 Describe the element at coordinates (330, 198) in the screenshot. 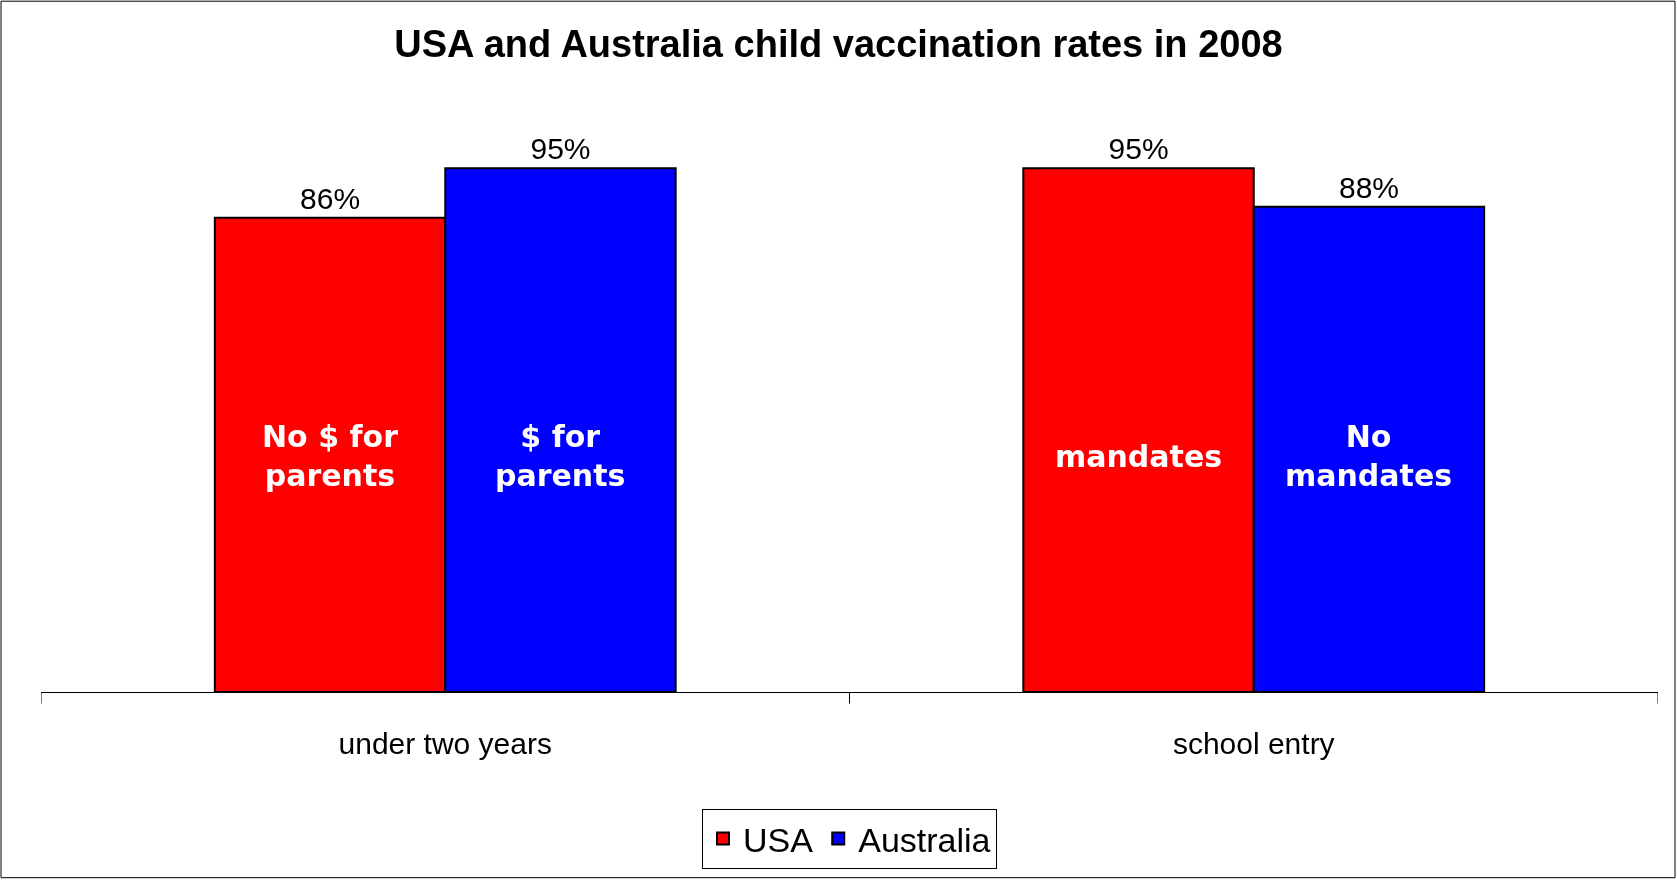

I see `data-label: 86%` at that location.